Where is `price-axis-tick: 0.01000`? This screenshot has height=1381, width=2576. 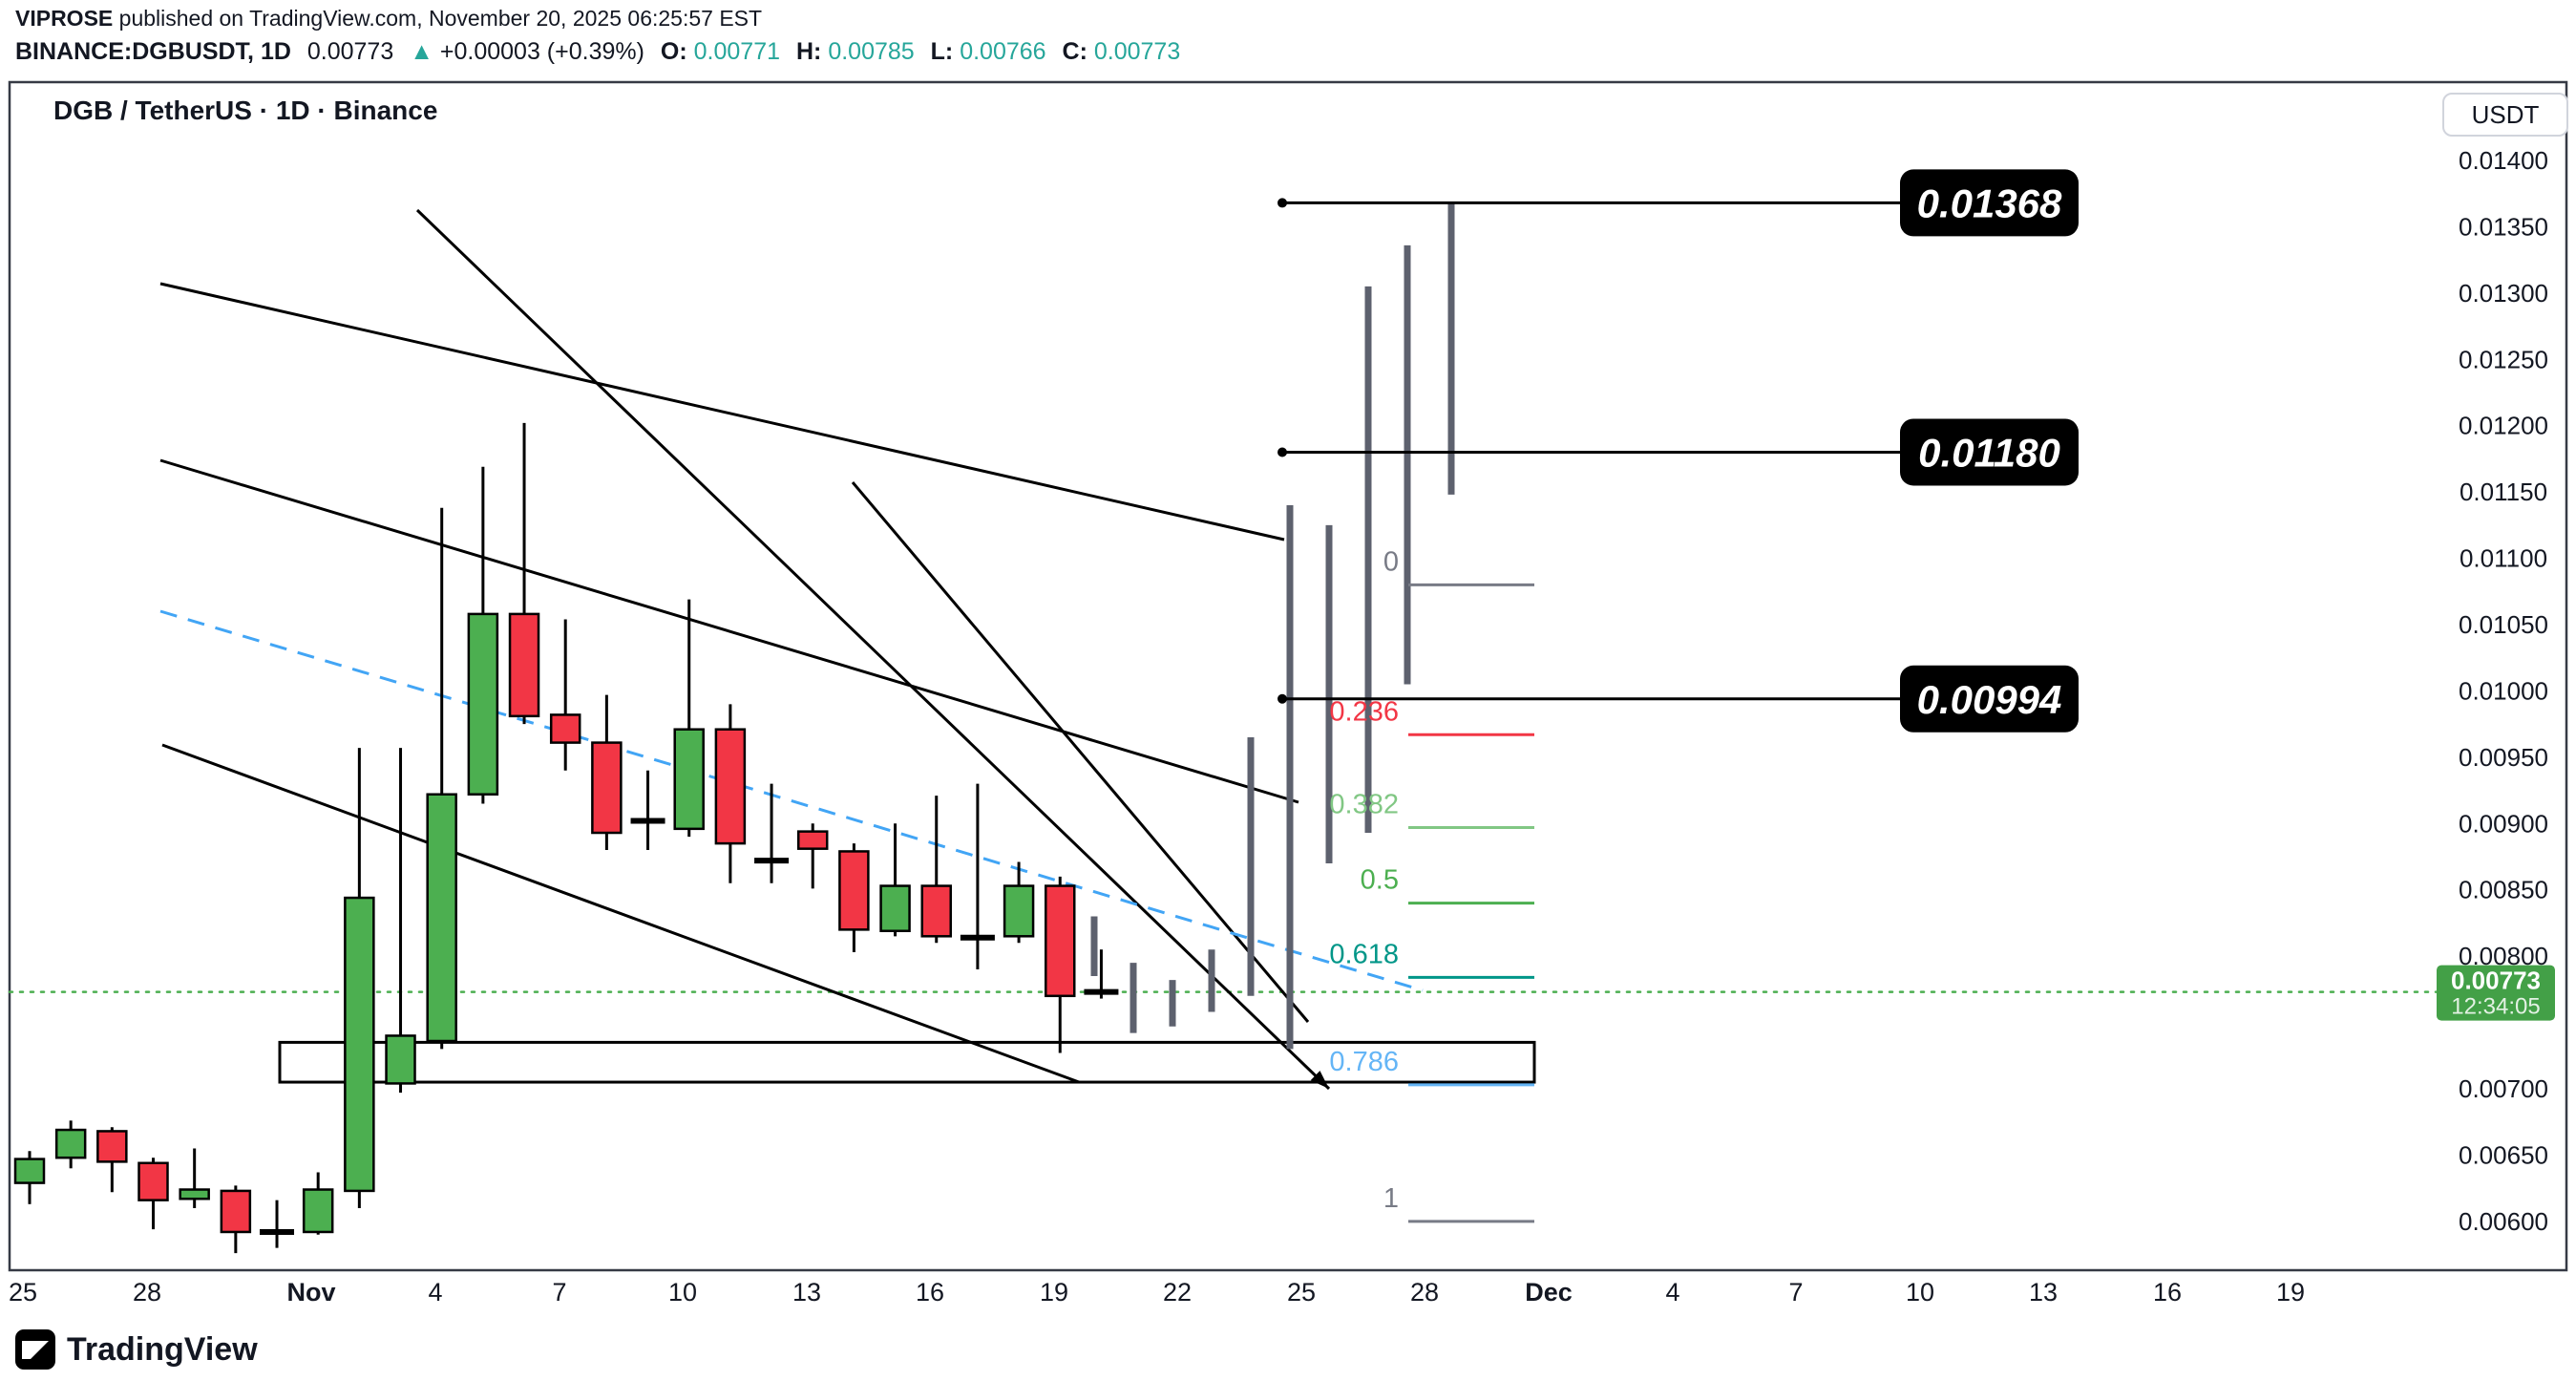 price-axis-tick: 0.01000 is located at coordinates (2503, 690).